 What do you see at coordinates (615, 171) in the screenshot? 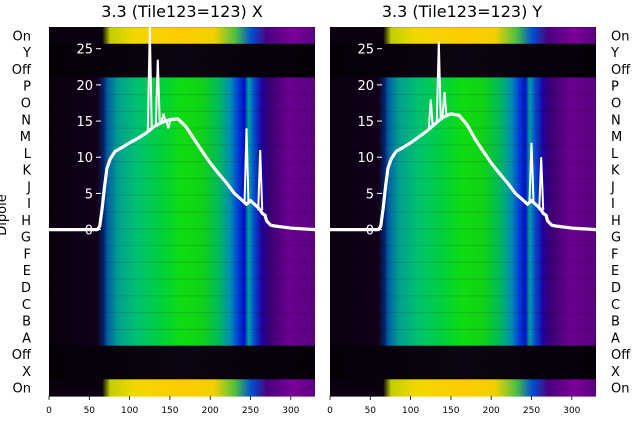
I see `dipole-label: K` at bounding box center [615, 171].